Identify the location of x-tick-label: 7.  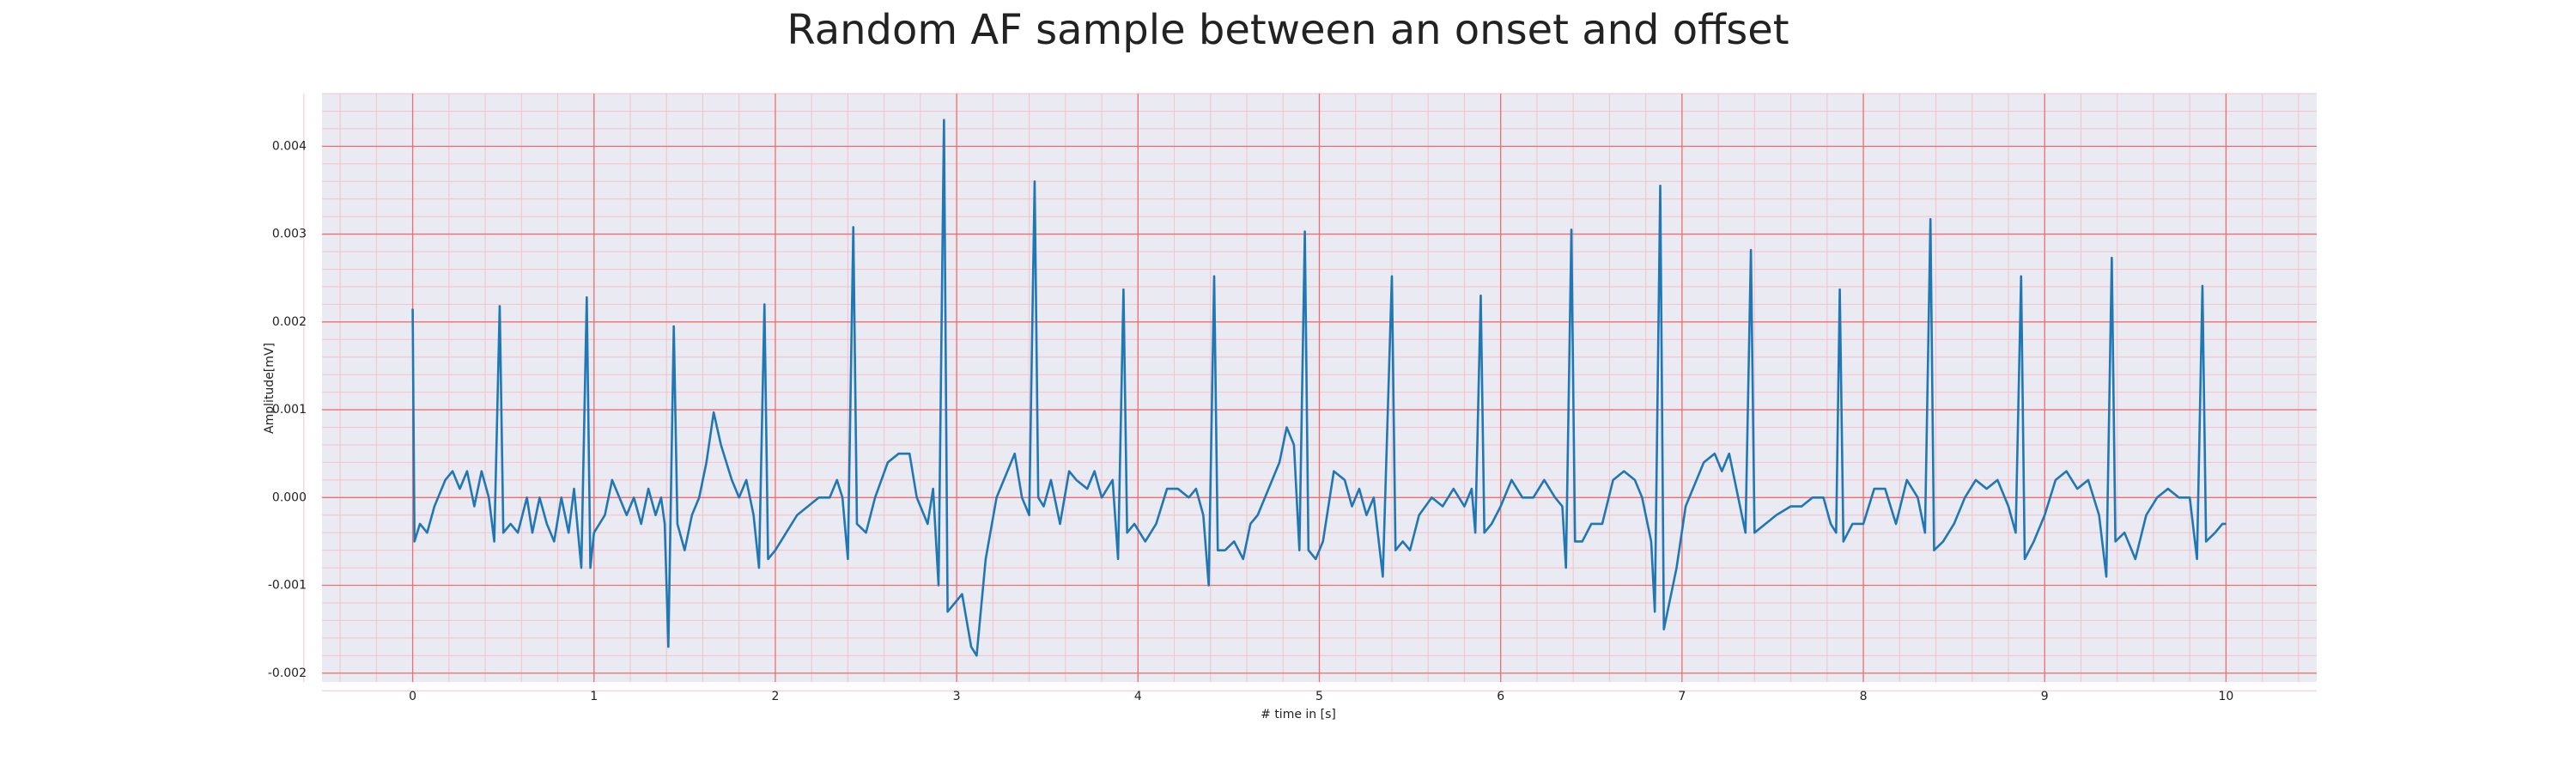
(1682, 696).